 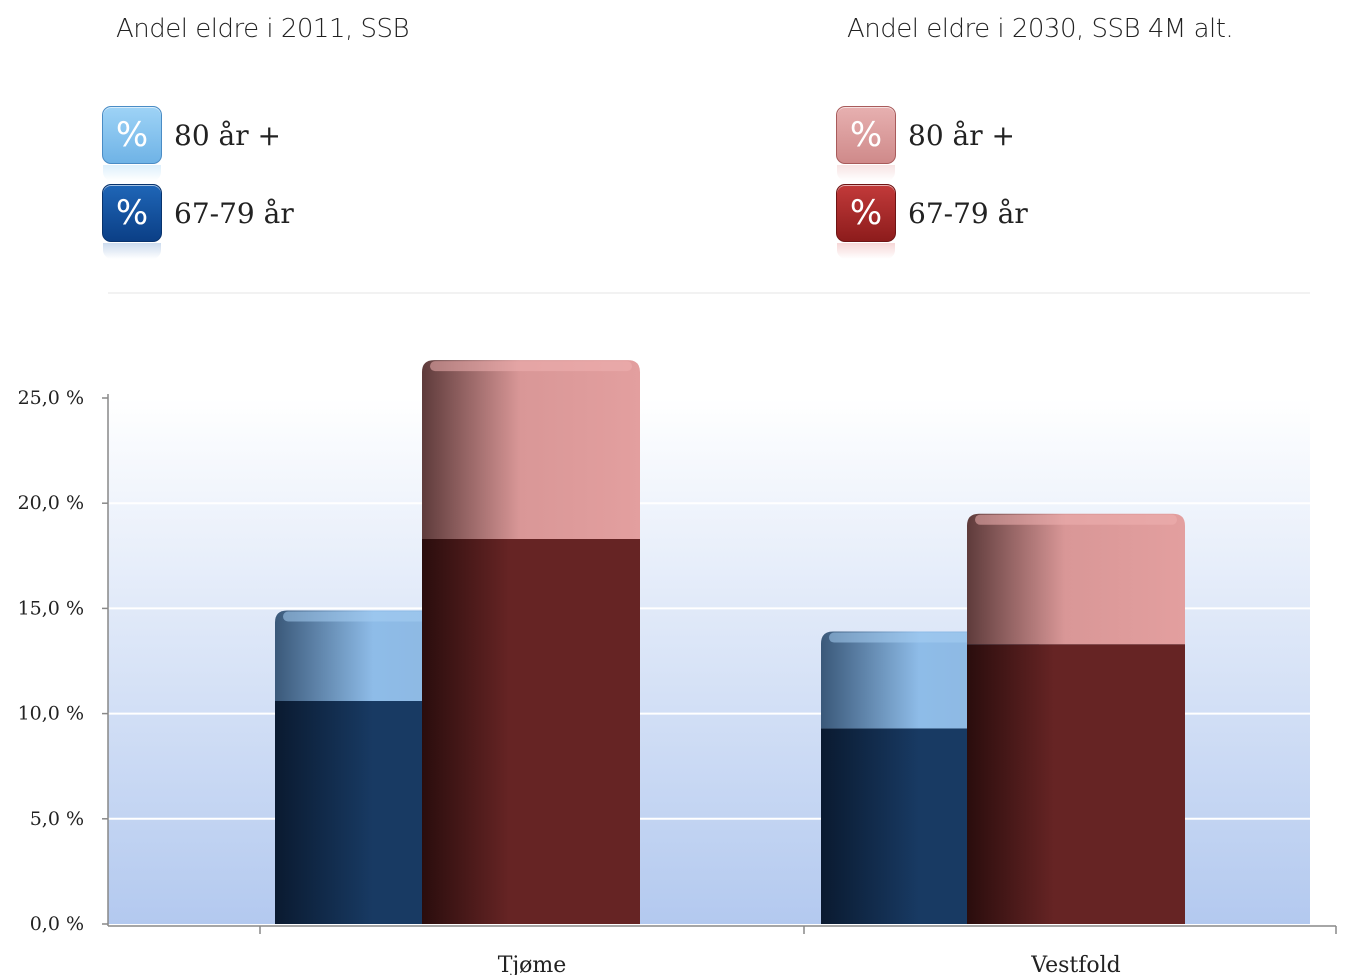 I want to click on legend-title-2030: Andel eldre i 2030, SSB 4M alt., so click(x=1040, y=29).